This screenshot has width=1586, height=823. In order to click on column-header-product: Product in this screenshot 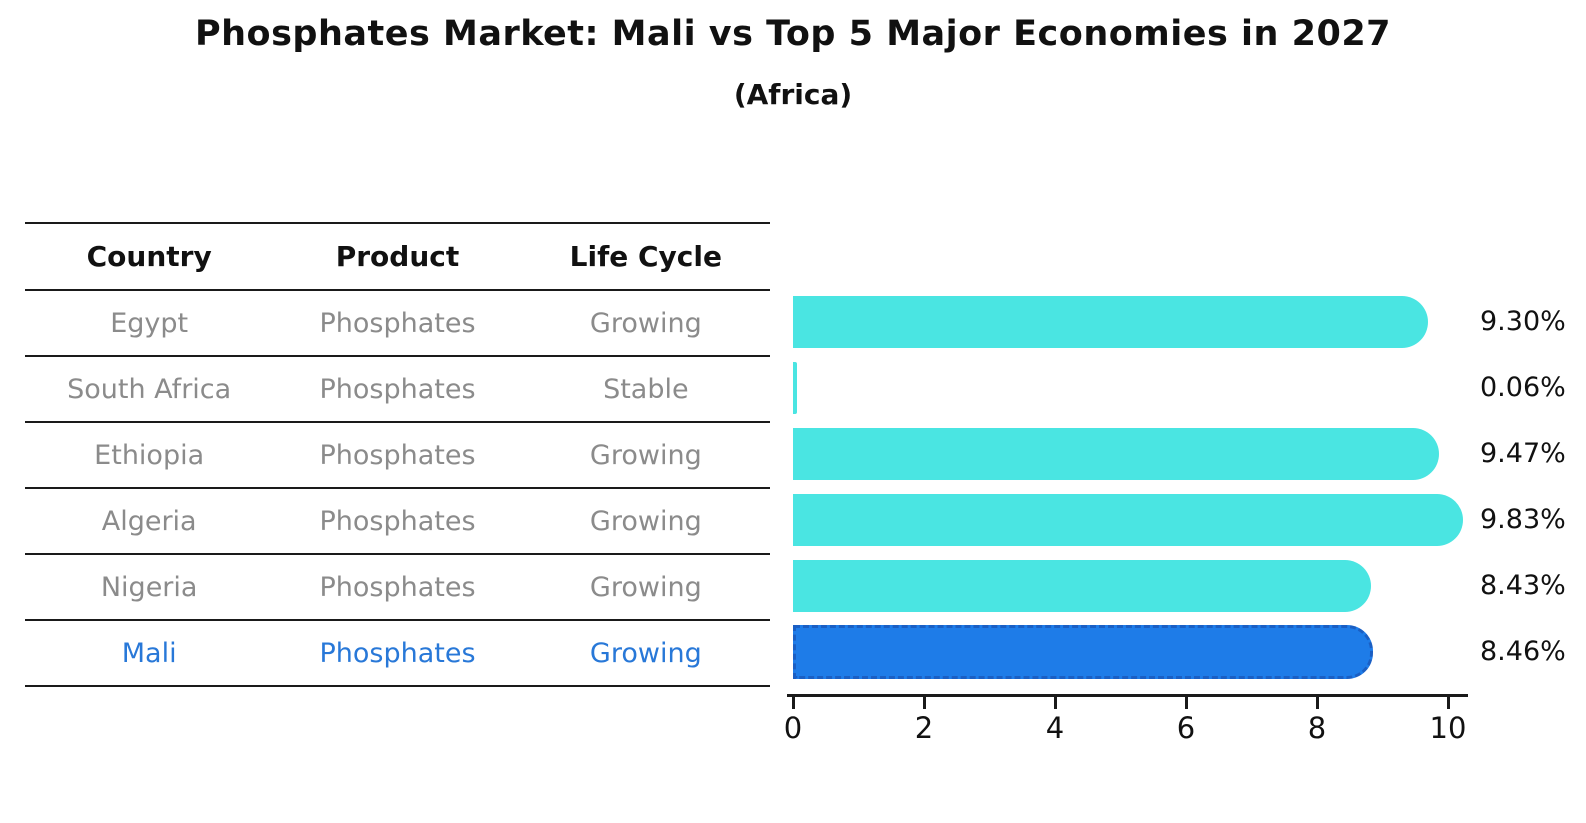, I will do `click(397, 257)`.